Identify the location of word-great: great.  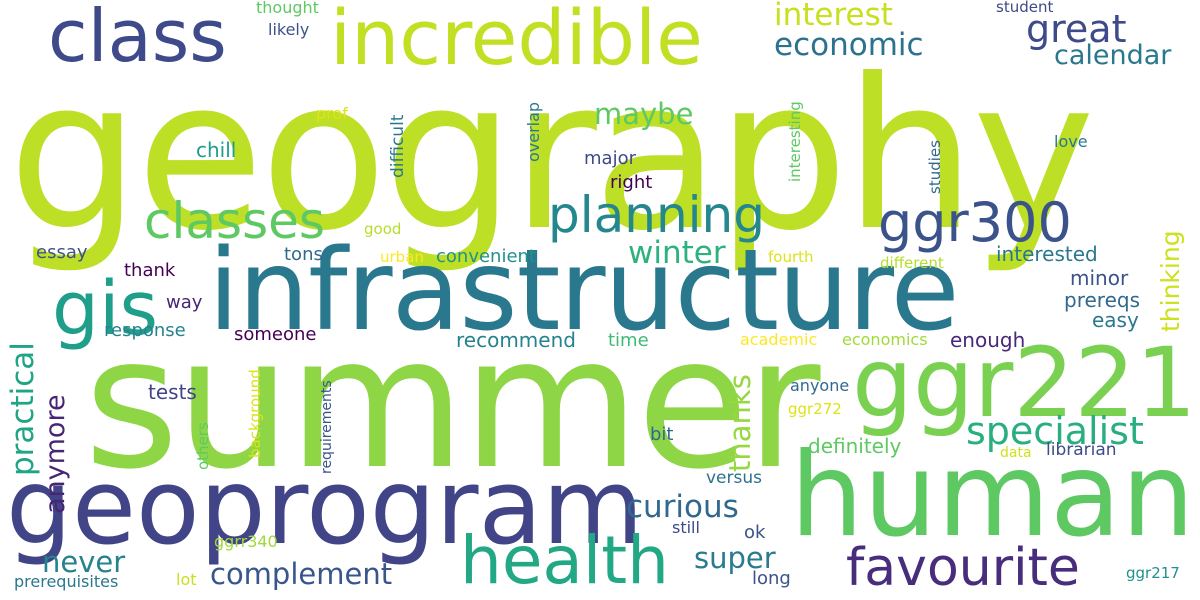
(1076, 29).